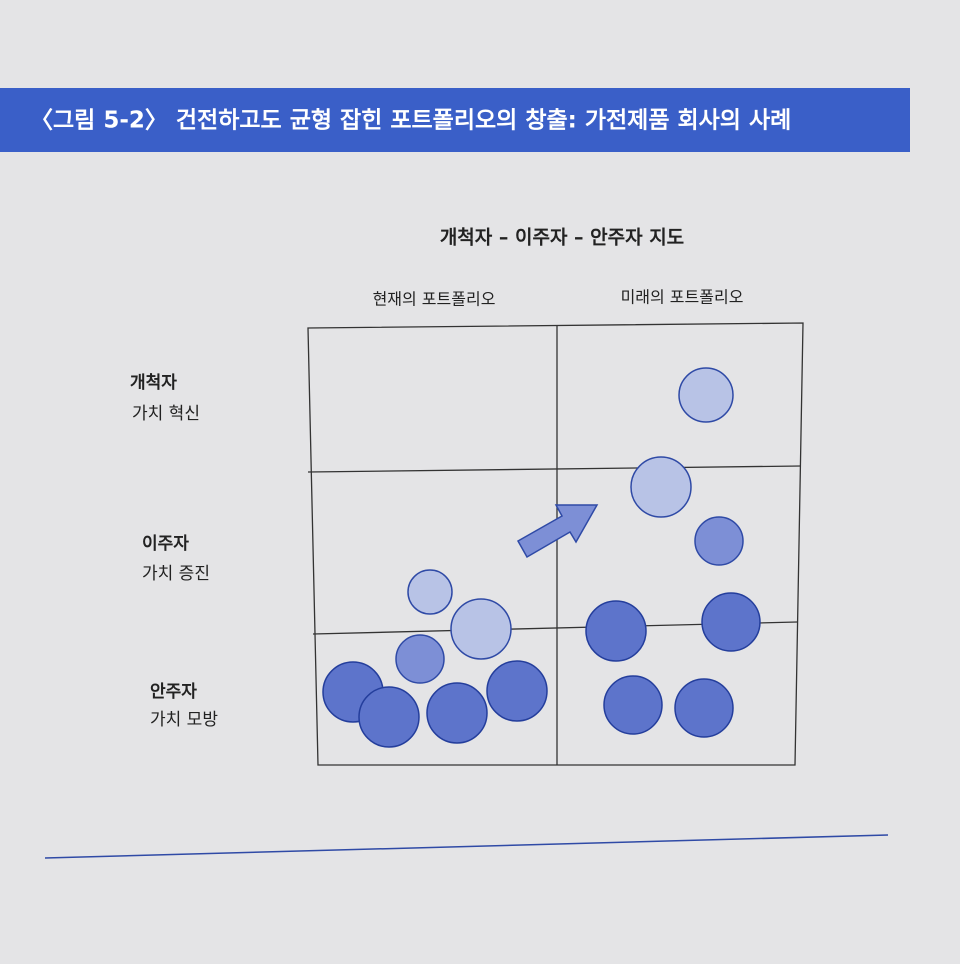 Image resolution: width=960 pixels, height=964 pixels. What do you see at coordinates (153, 383) in the screenshot?
I see `row-name: 개척자` at bounding box center [153, 383].